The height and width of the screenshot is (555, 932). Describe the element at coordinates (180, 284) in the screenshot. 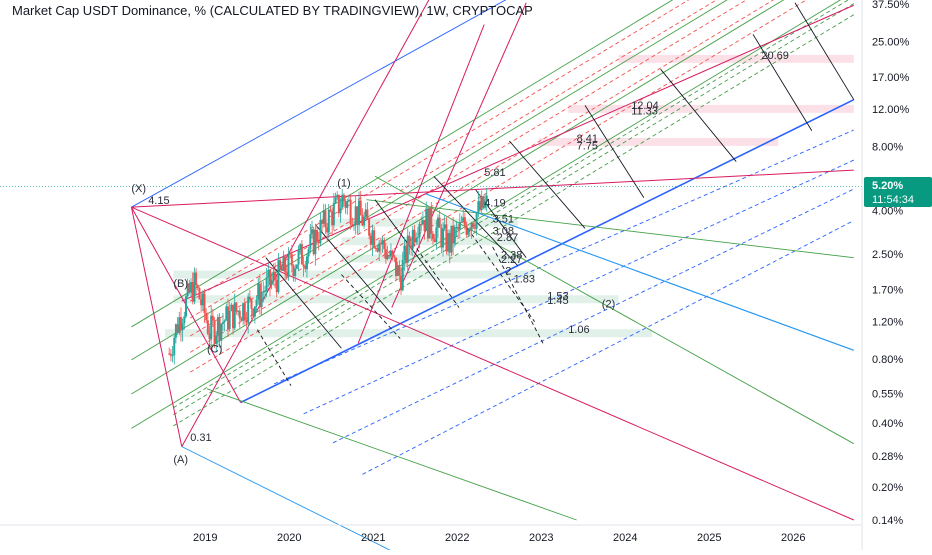

I see `wave-label-2: (B)` at that location.